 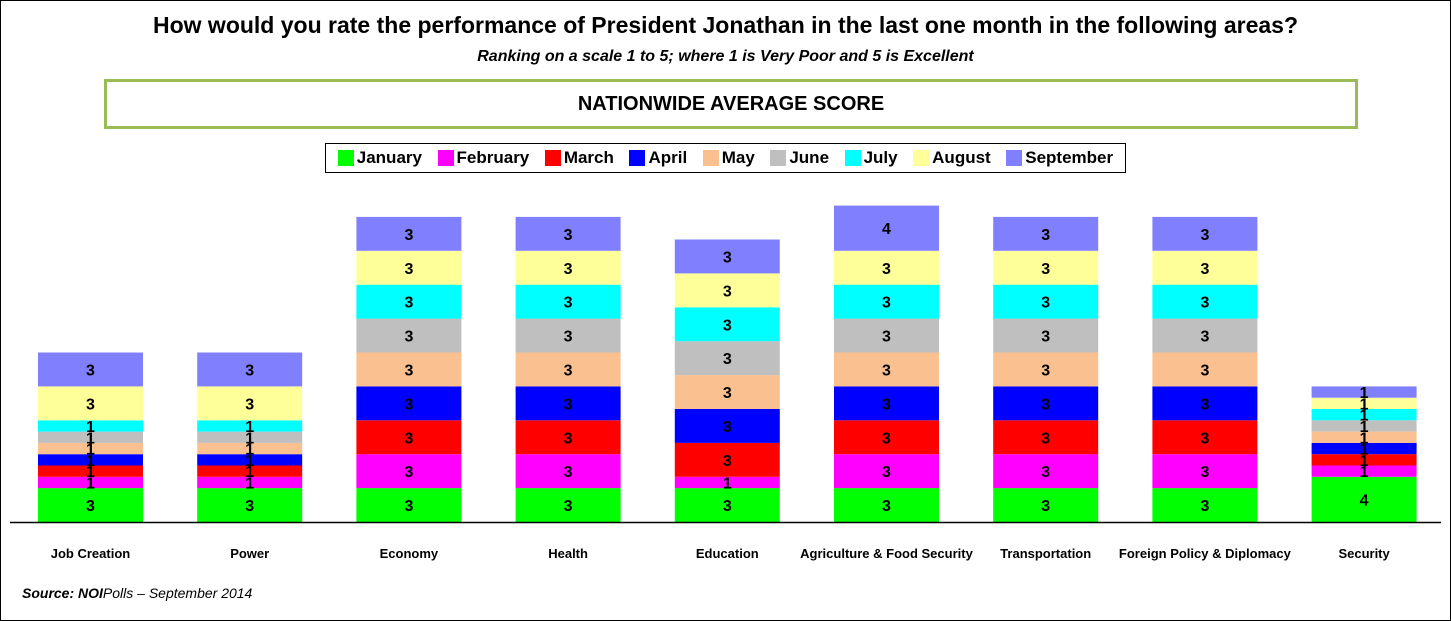 I want to click on x-tick-label: Health, so click(x=568, y=553).